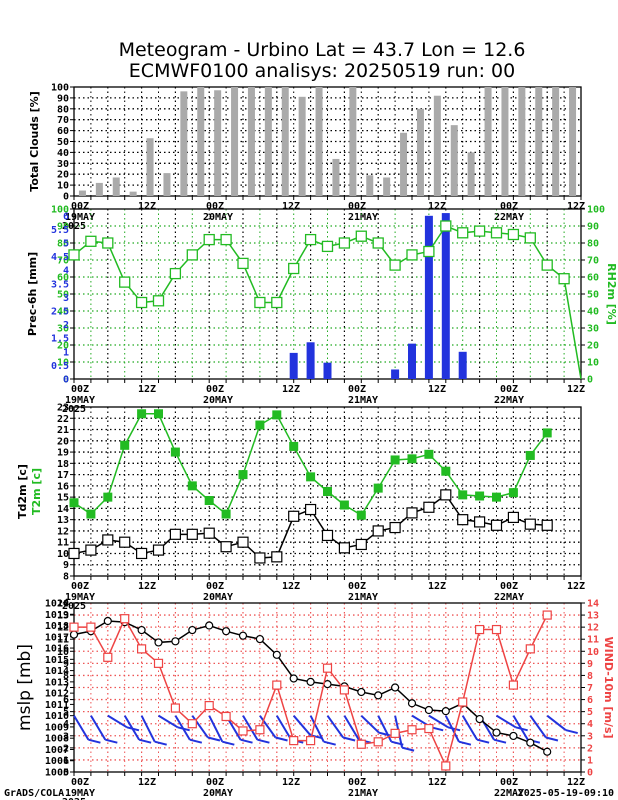  I want to click on y-tick-label: 90, so click(63, 98).